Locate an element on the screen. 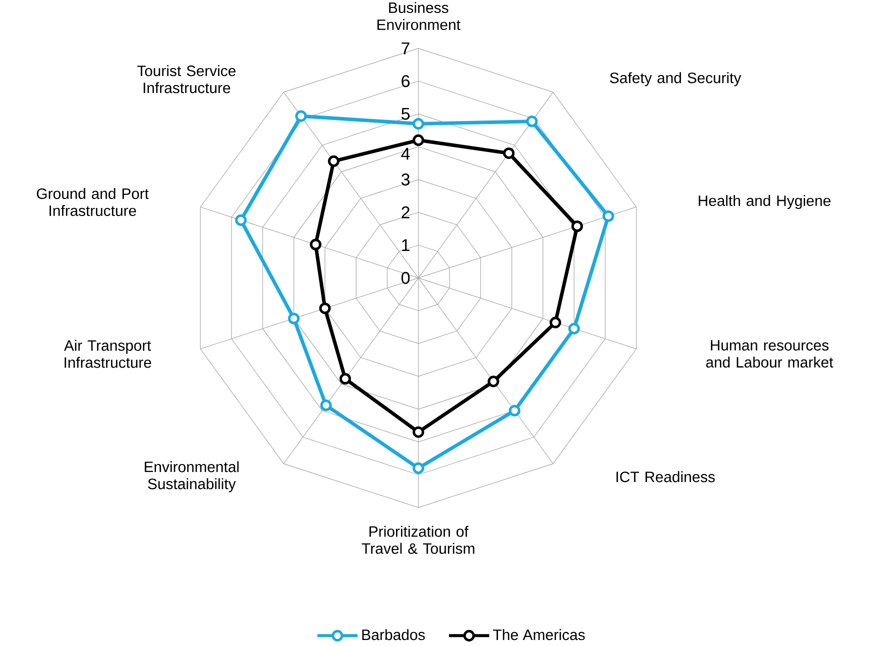 This screenshot has height=646, width=887. y-tick-label: 4 is located at coordinates (405, 154).